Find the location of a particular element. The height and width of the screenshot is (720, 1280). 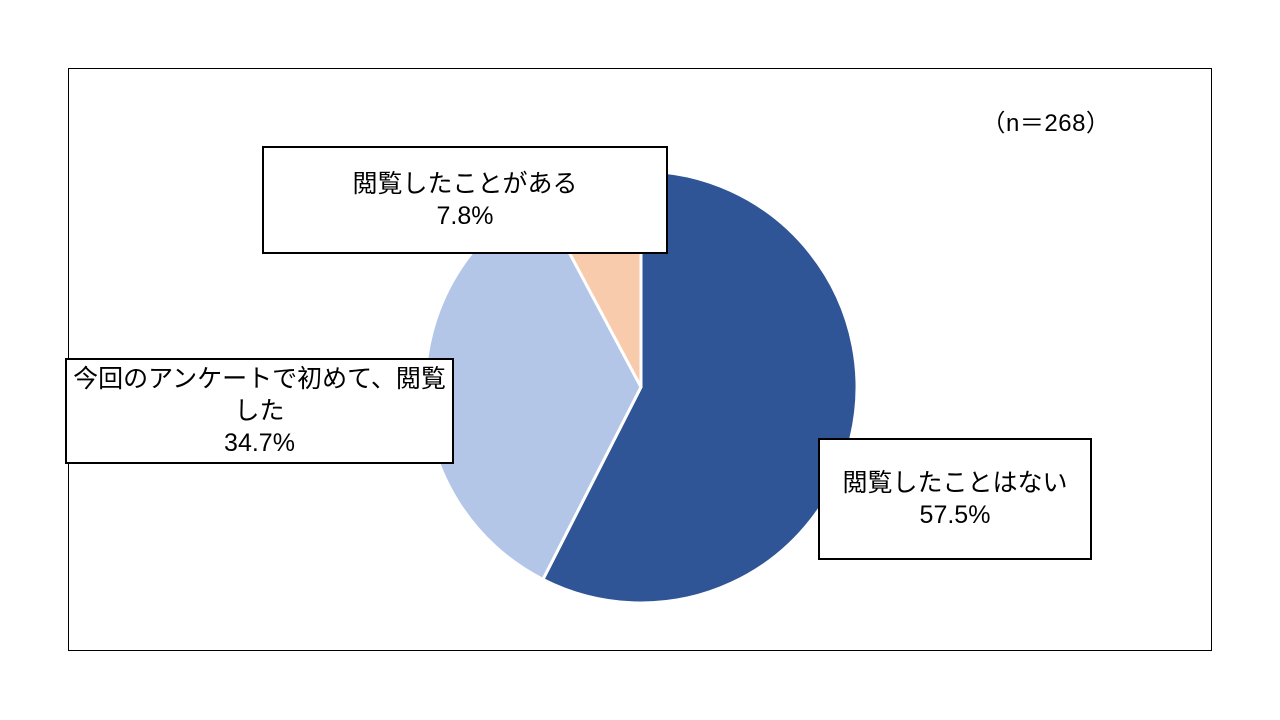

slice-value-first-time-viewed: 34.7% is located at coordinates (259, 442).